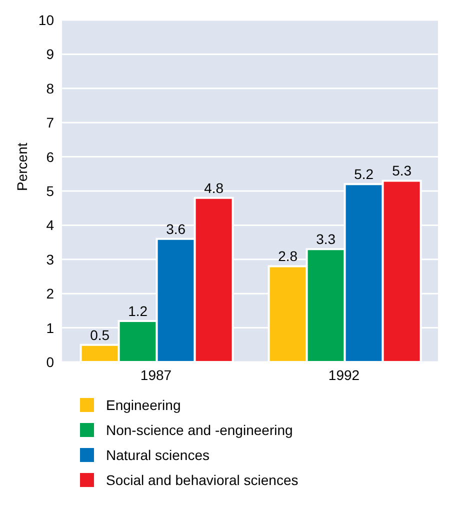 This screenshot has height=508, width=452. Describe the element at coordinates (158, 454) in the screenshot. I see `legend-label: Natural sciences` at that location.